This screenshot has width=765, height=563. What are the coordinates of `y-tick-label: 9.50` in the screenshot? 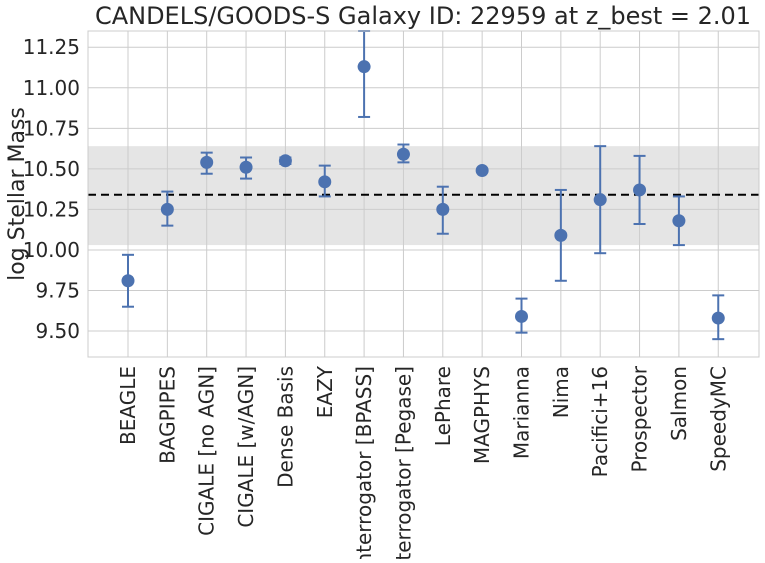 It's located at (57, 331).